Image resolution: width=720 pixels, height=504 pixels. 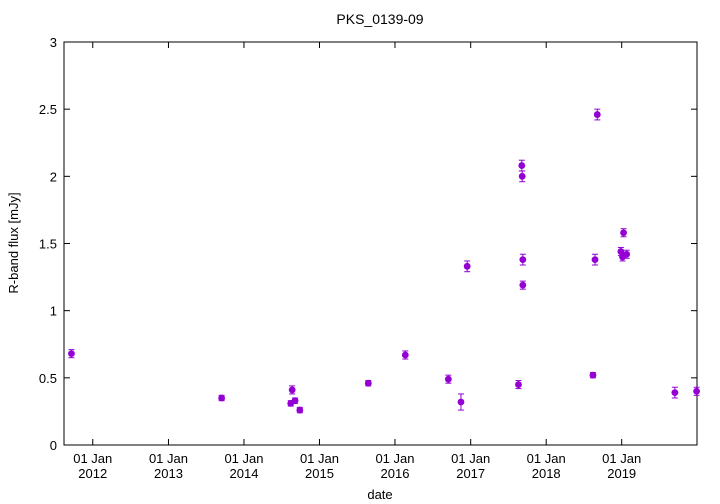 What do you see at coordinates (470, 473) in the screenshot?
I see `x-tick-label-year: 2017` at bounding box center [470, 473].